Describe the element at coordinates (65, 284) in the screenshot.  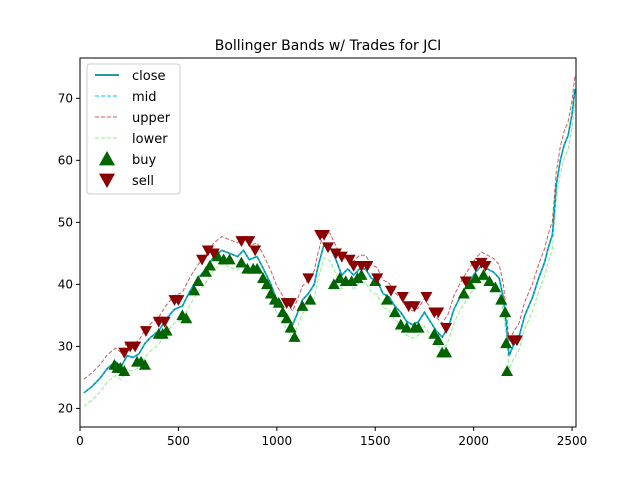
I see `y-tick-label: 40` at that location.